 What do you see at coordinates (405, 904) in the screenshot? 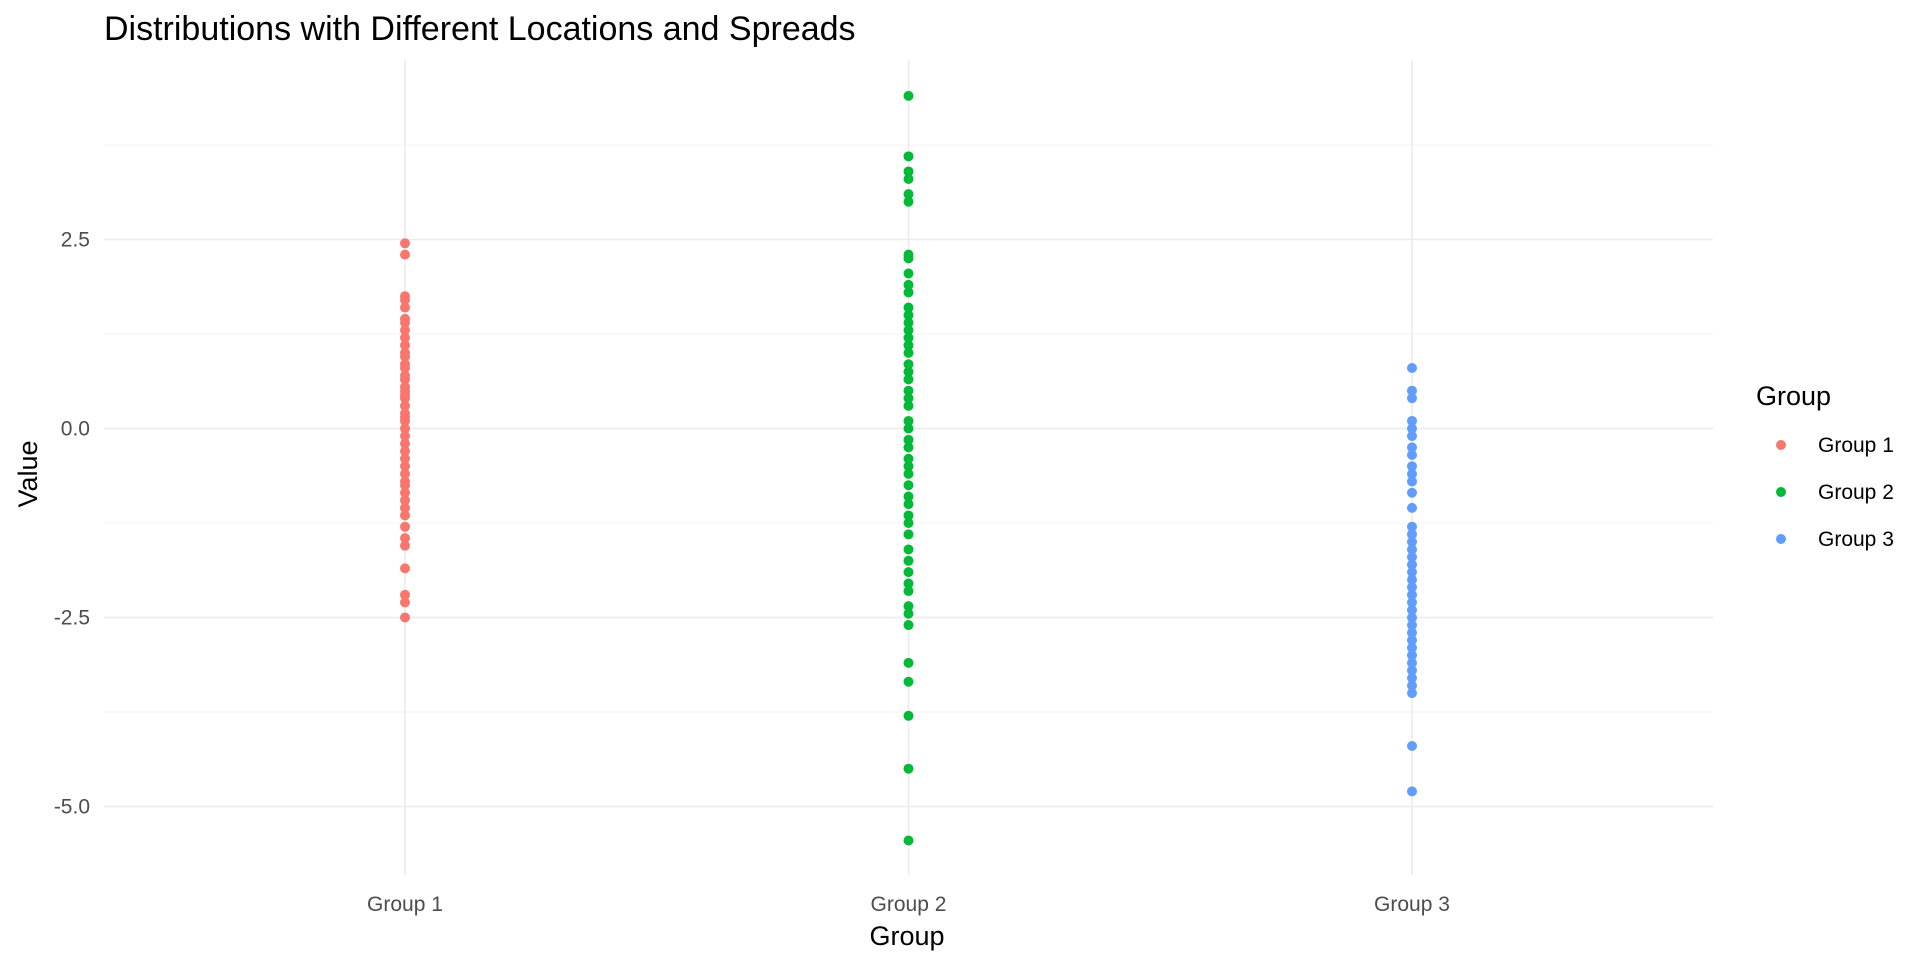
I see `x-tick-label: Group 1` at bounding box center [405, 904].